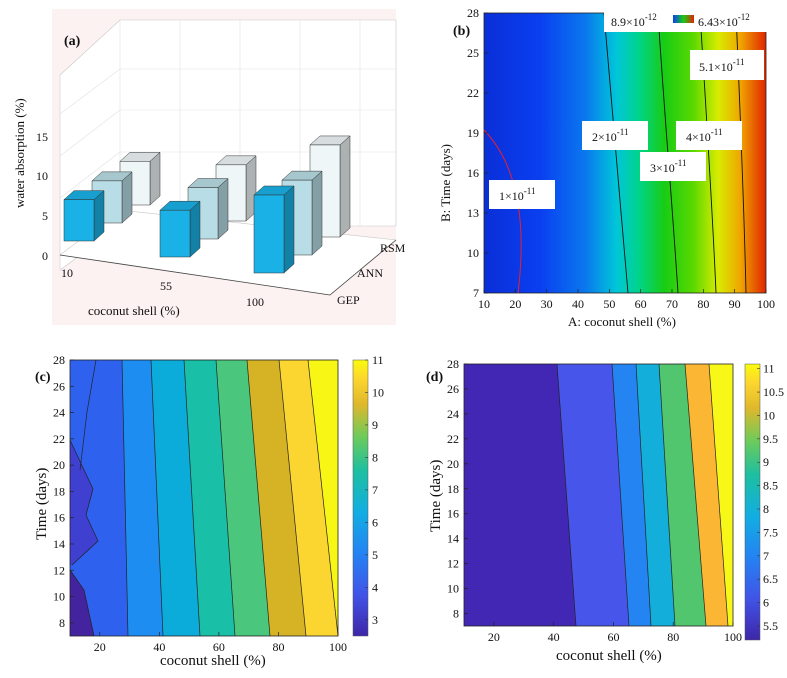 This screenshot has width=787, height=678. I want to click on contour-label: 4×10⁻¹¹, so click(704, 135).